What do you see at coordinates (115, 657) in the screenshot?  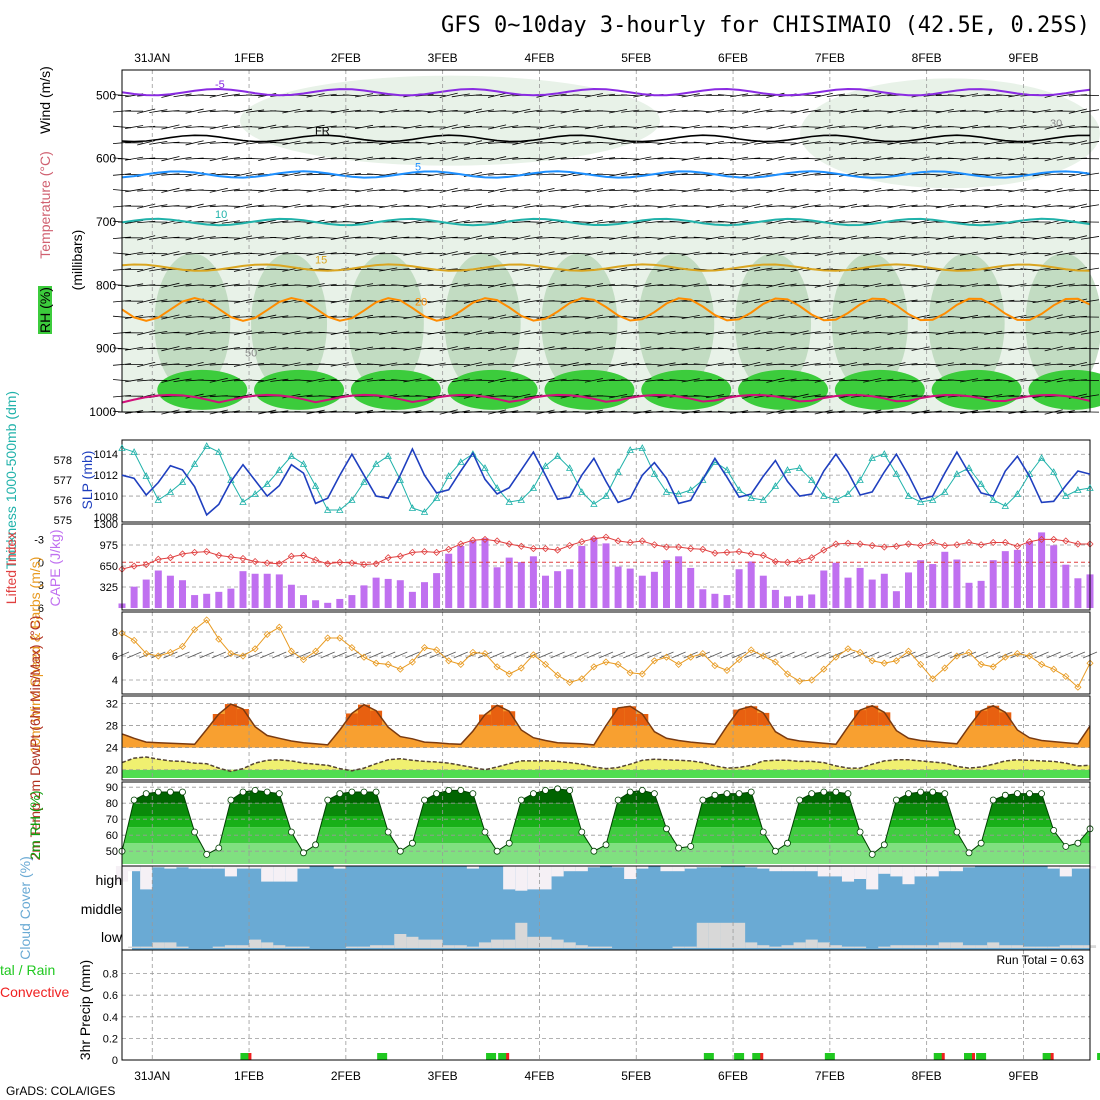 I see `wind-tick-label: 6` at bounding box center [115, 657].